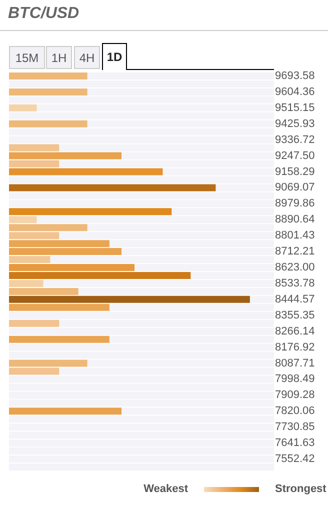  I want to click on y-tick-label: 9515.15, so click(295, 108).